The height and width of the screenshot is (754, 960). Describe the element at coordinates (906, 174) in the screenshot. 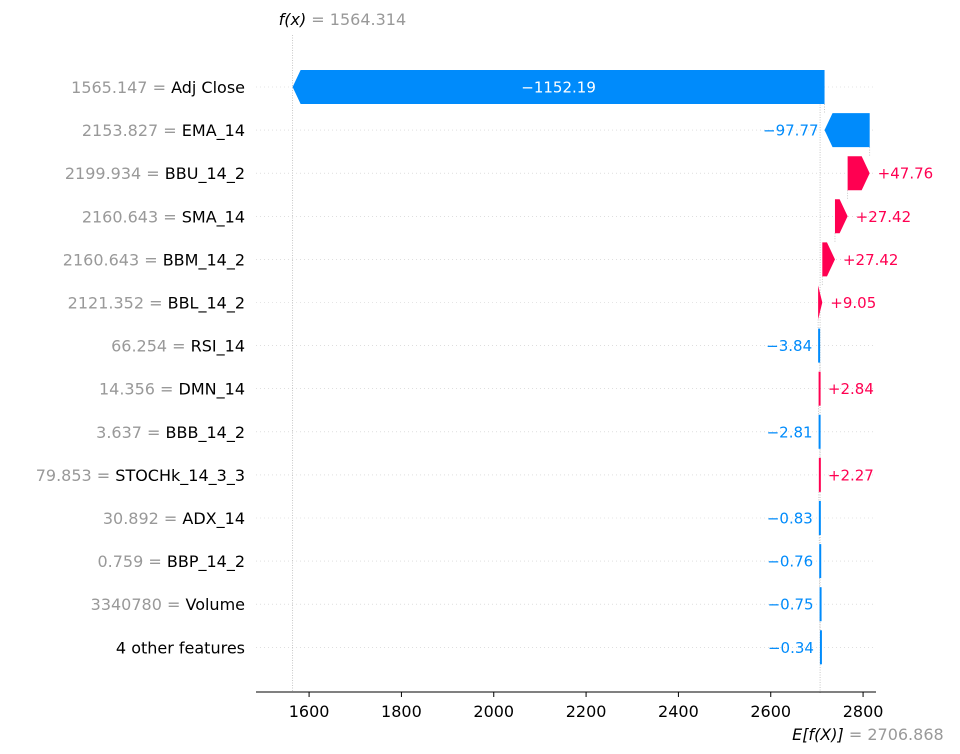

I see `bar-value-label: +47.76` at that location.